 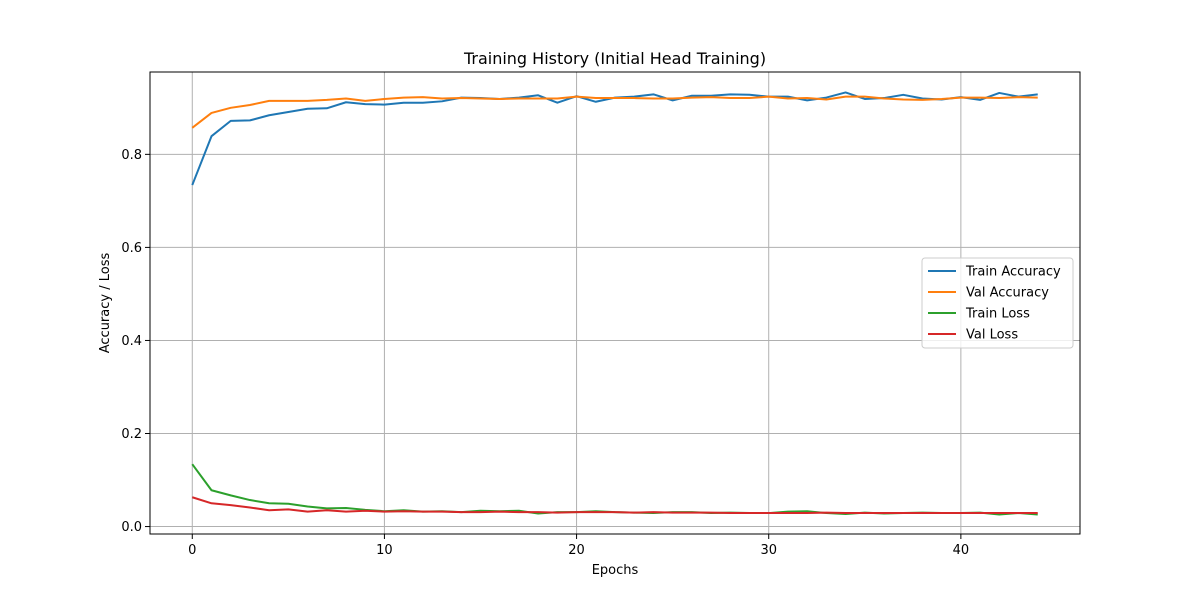 I want to click on x-axis-label: Epochs, so click(x=615, y=570).